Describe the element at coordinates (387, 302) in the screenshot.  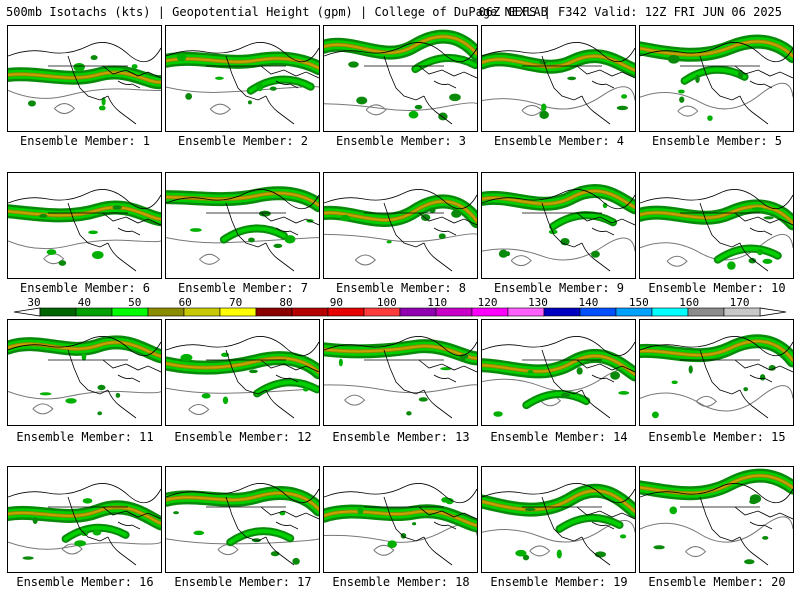
I see `colorbar-tick-label: 100` at that location.